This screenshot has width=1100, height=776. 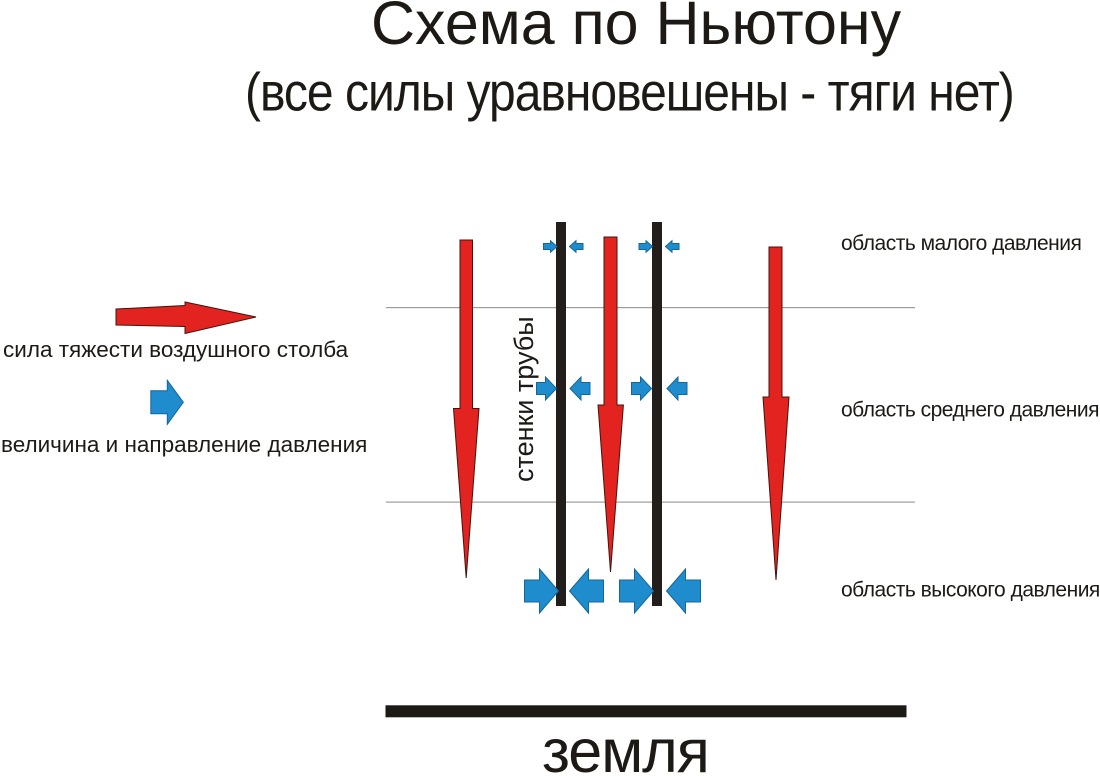 I want to click on svg-text: область среднего давления, so click(x=970, y=410).